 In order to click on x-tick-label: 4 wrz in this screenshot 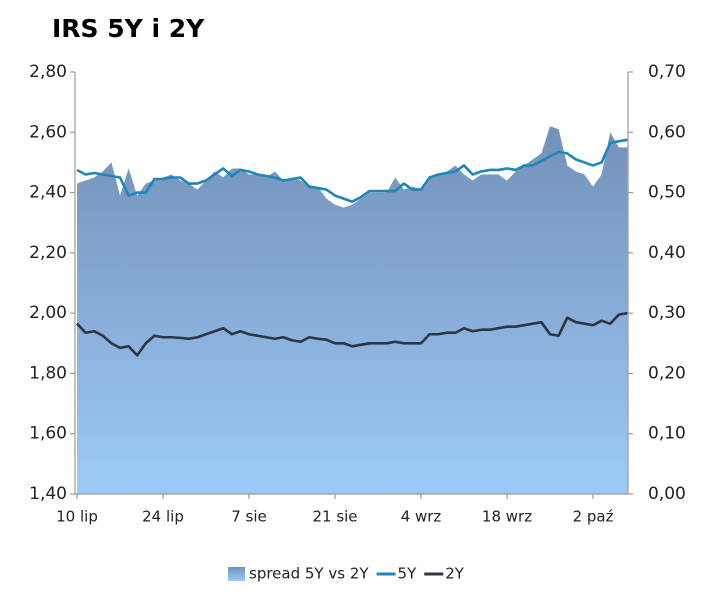, I will do `click(421, 517)`.